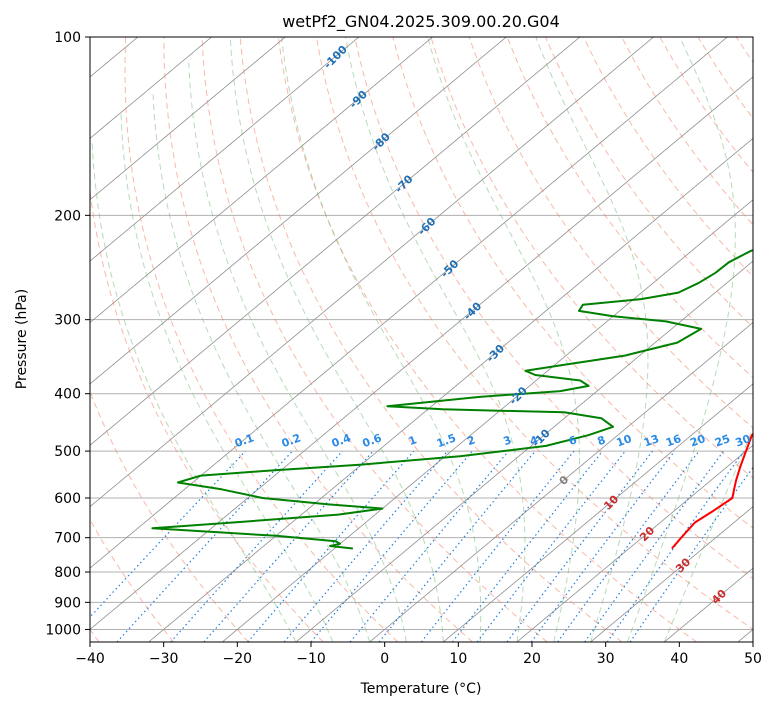  I want to click on isotherm-label: -90, so click(358, 99).